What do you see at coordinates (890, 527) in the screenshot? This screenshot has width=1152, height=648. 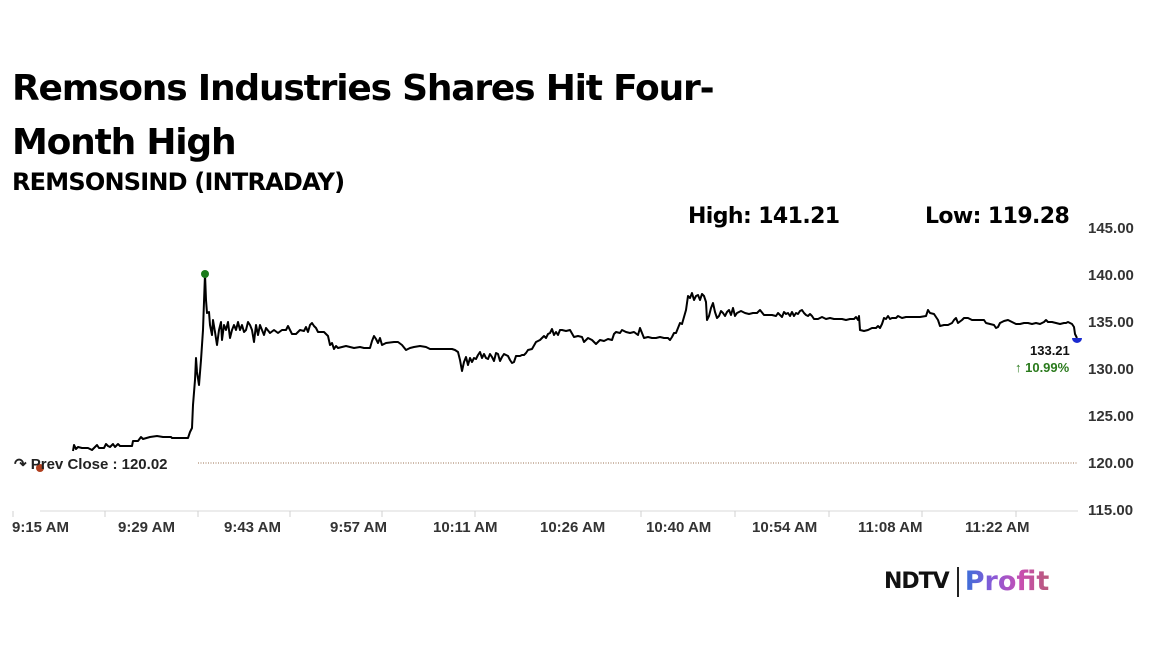 I see `x-tick: 11:08 AM` at bounding box center [890, 527].